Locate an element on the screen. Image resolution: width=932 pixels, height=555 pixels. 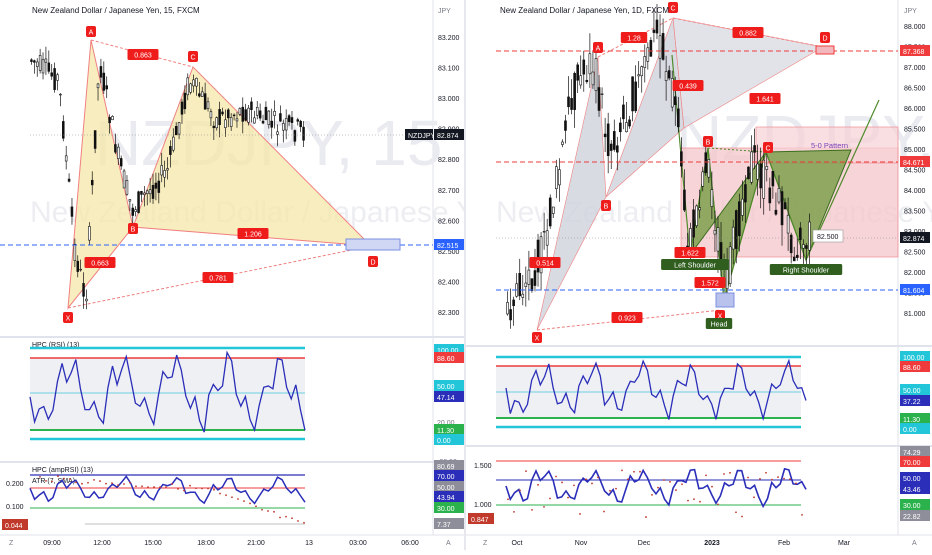
price-tick: 83.200 is located at coordinates (449, 38).